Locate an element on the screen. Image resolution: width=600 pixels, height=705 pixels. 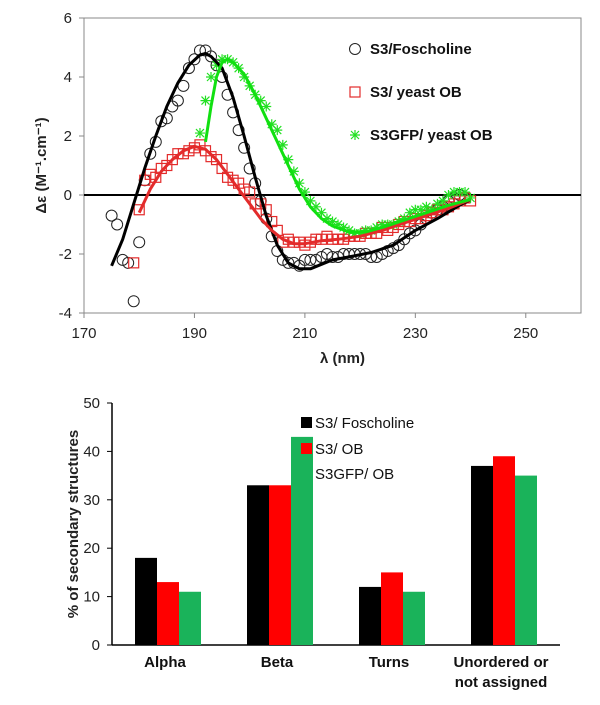
legend-label: S3GFP/ yeast OB is located at coordinates (431, 135).